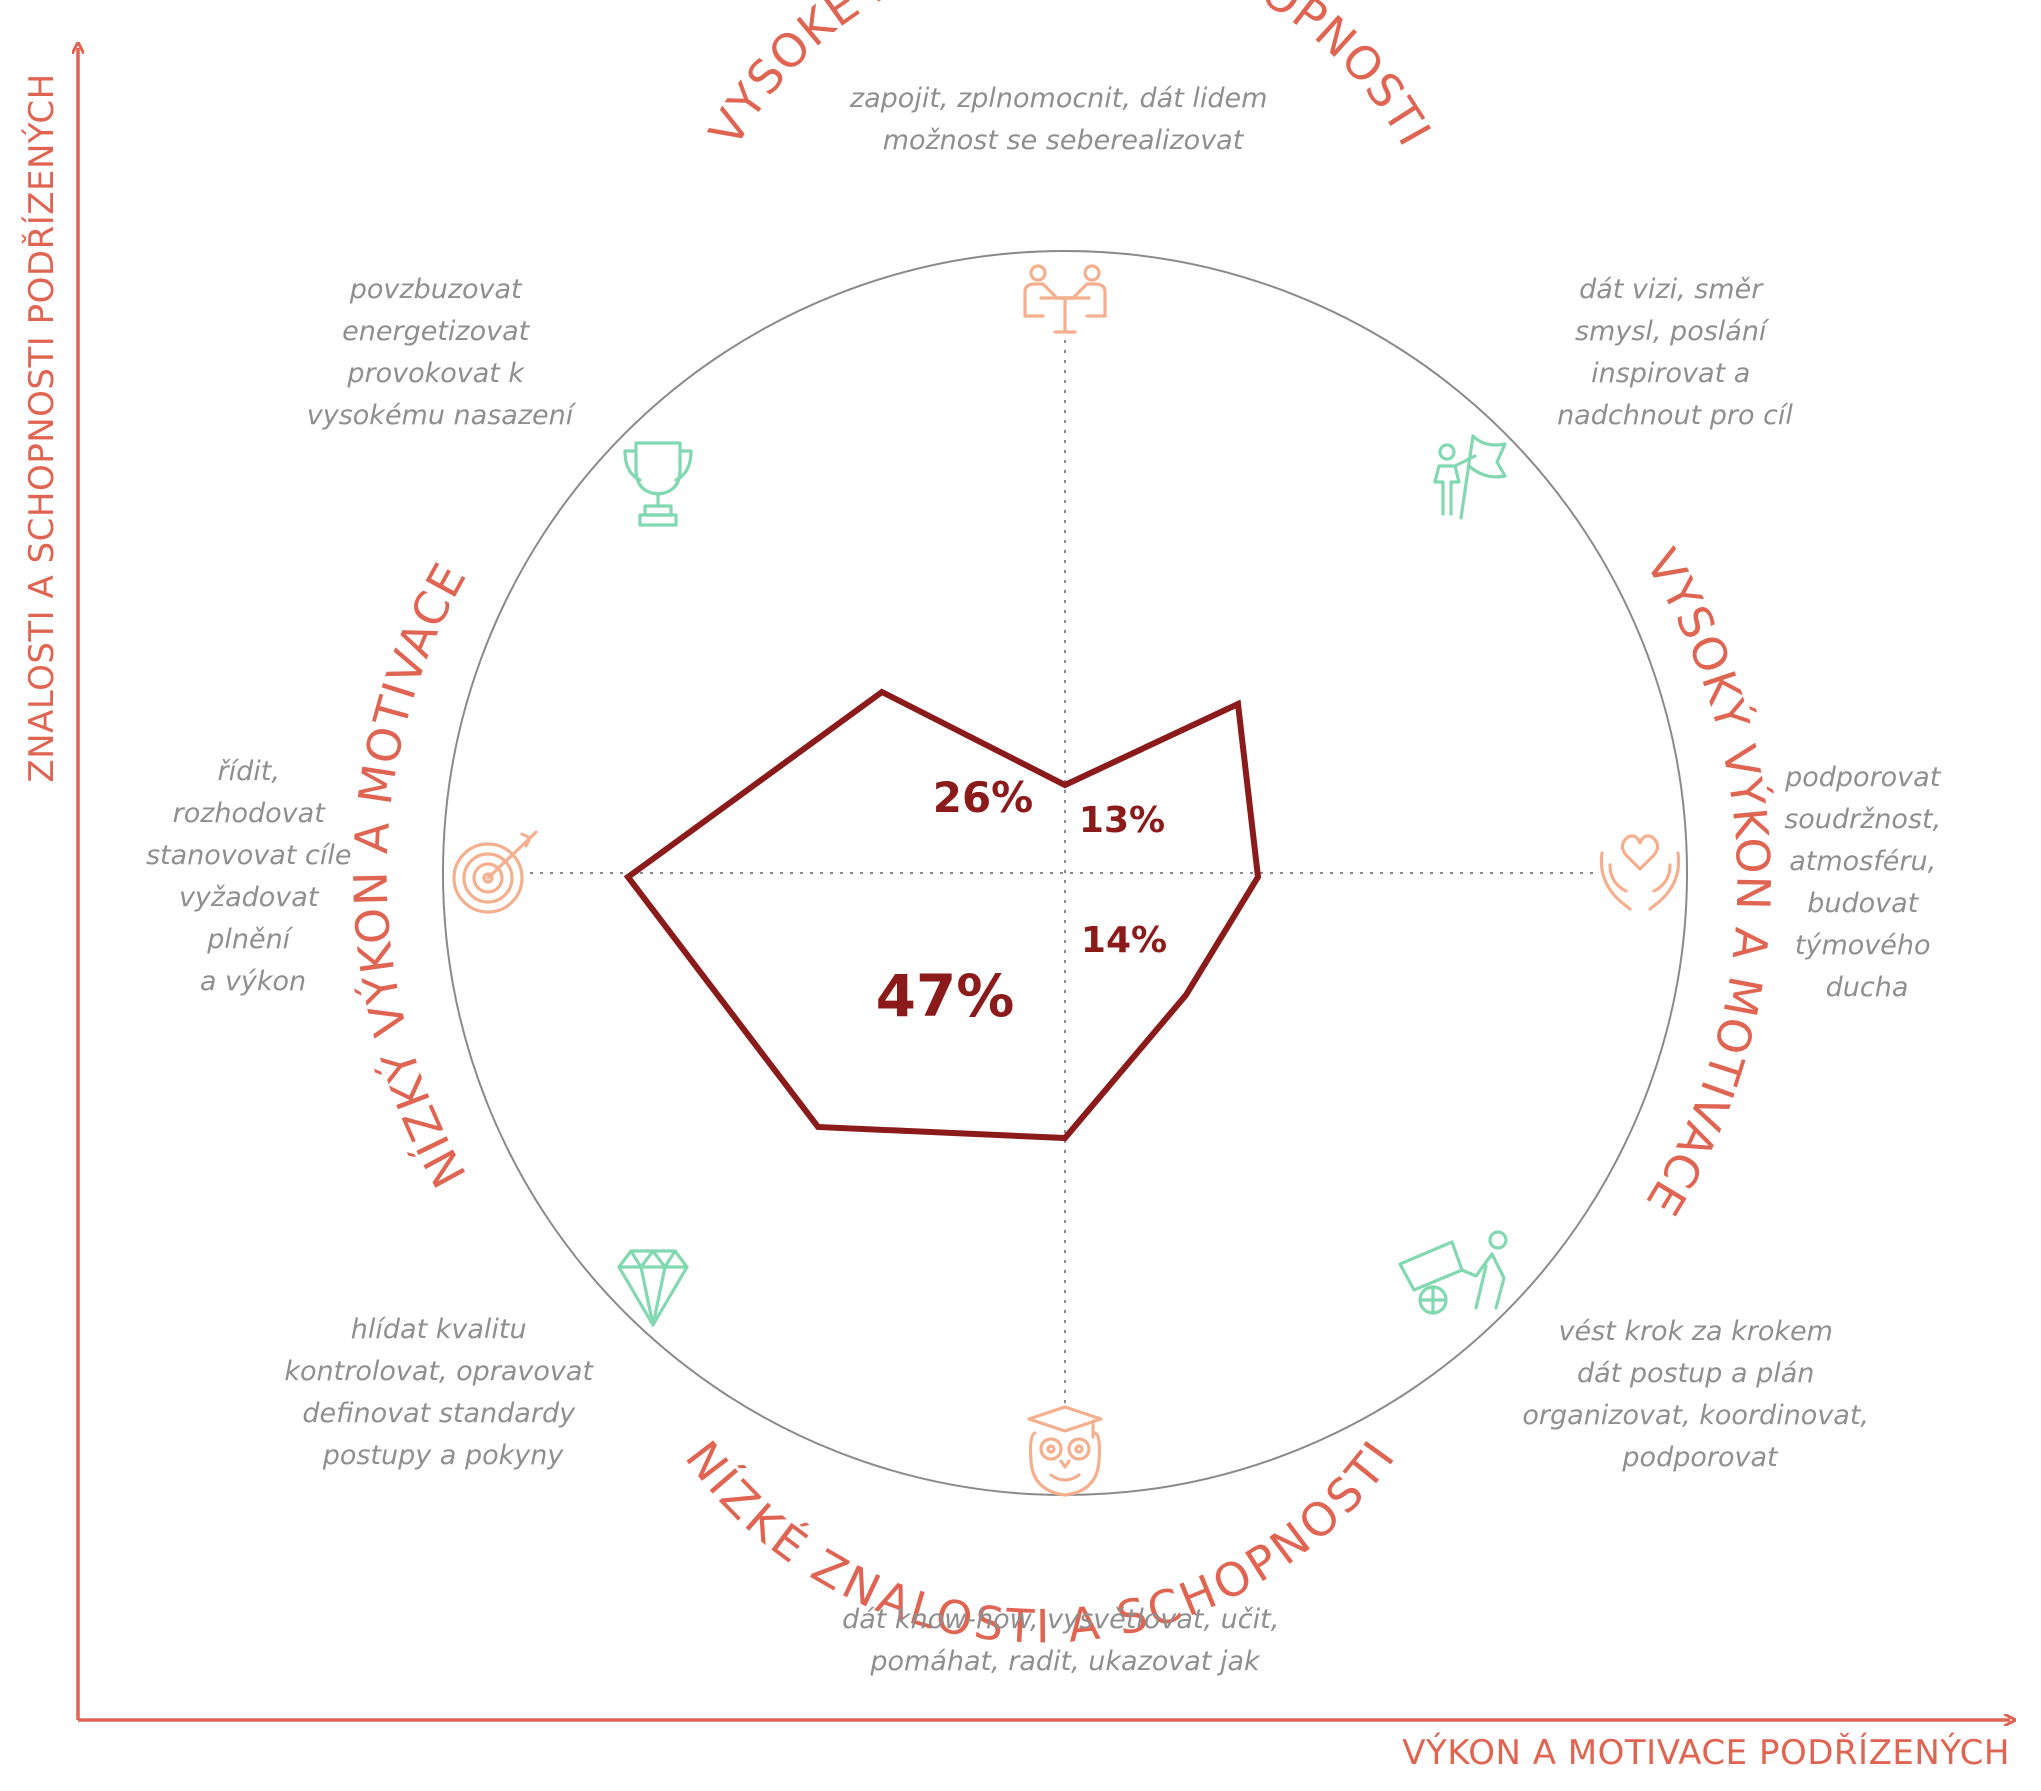  I want to click on person-pushing-cart-icon, so click(1453, 1272).